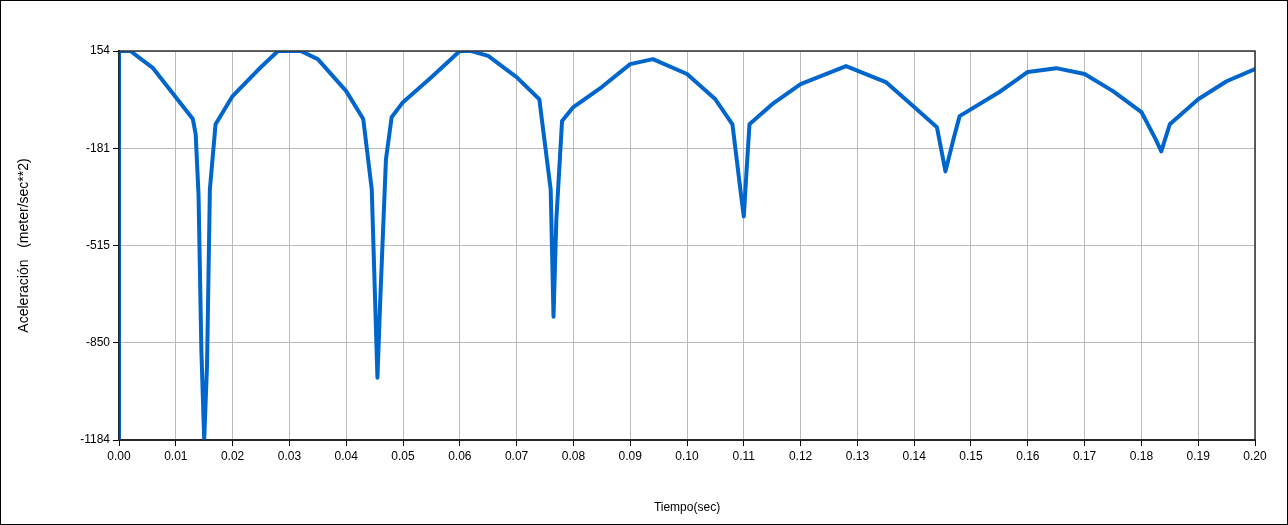 Image resolution: width=1288 pixels, height=525 pixels. Describe the element at coordinates (1255, 455) in the screenshot. I see `x-tick-label: 0.20` at that location.